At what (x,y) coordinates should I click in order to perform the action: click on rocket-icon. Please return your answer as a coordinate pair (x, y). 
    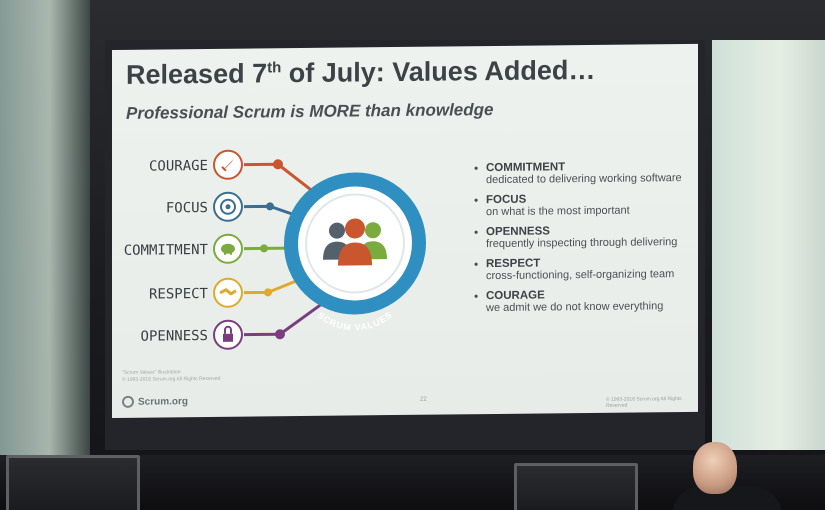
    Looking at the image, I should click on (228, 164).